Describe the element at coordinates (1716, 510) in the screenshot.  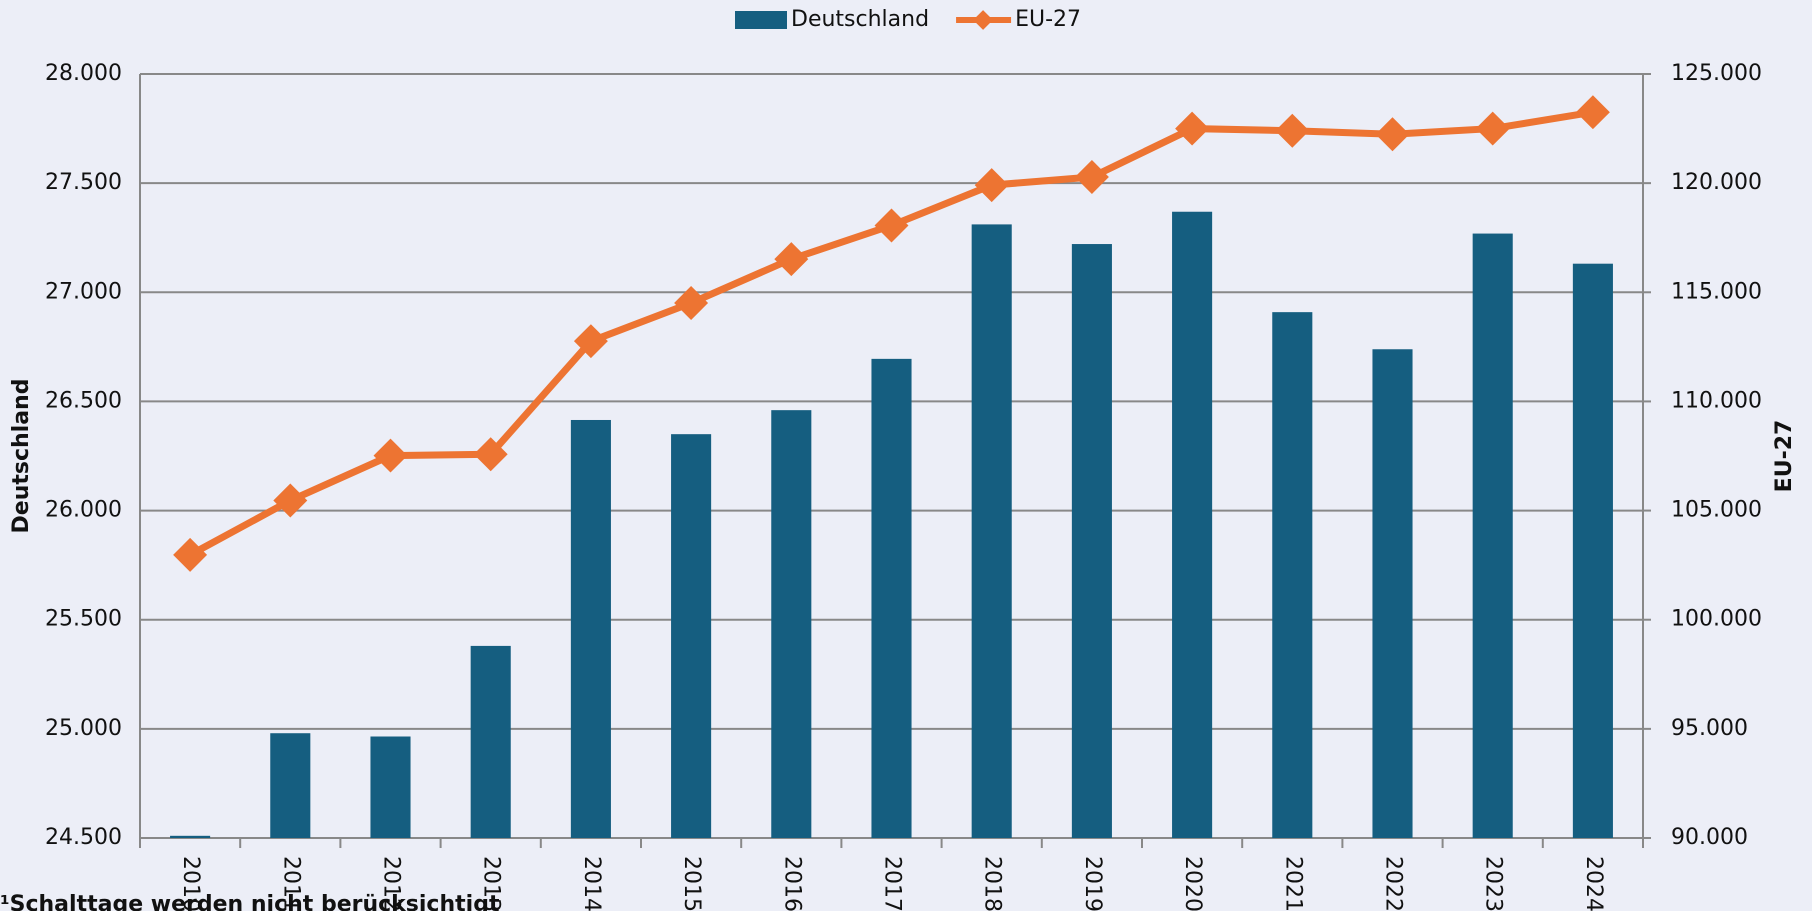
I see `y2-tick-label: 105.000` at that location.